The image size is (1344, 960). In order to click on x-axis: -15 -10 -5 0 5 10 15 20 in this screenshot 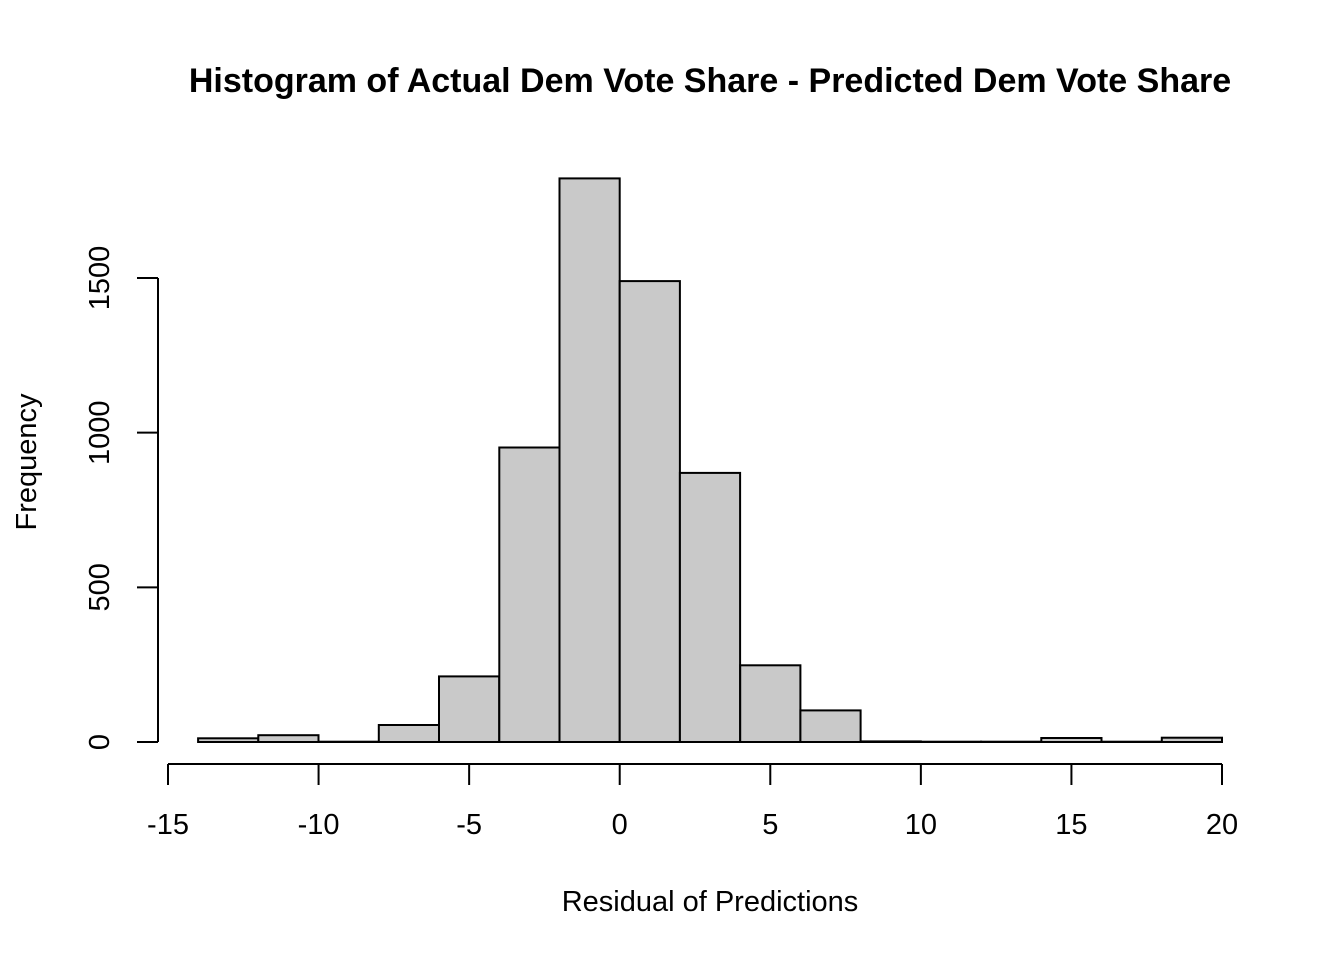, I will do `click(692, 802)`.